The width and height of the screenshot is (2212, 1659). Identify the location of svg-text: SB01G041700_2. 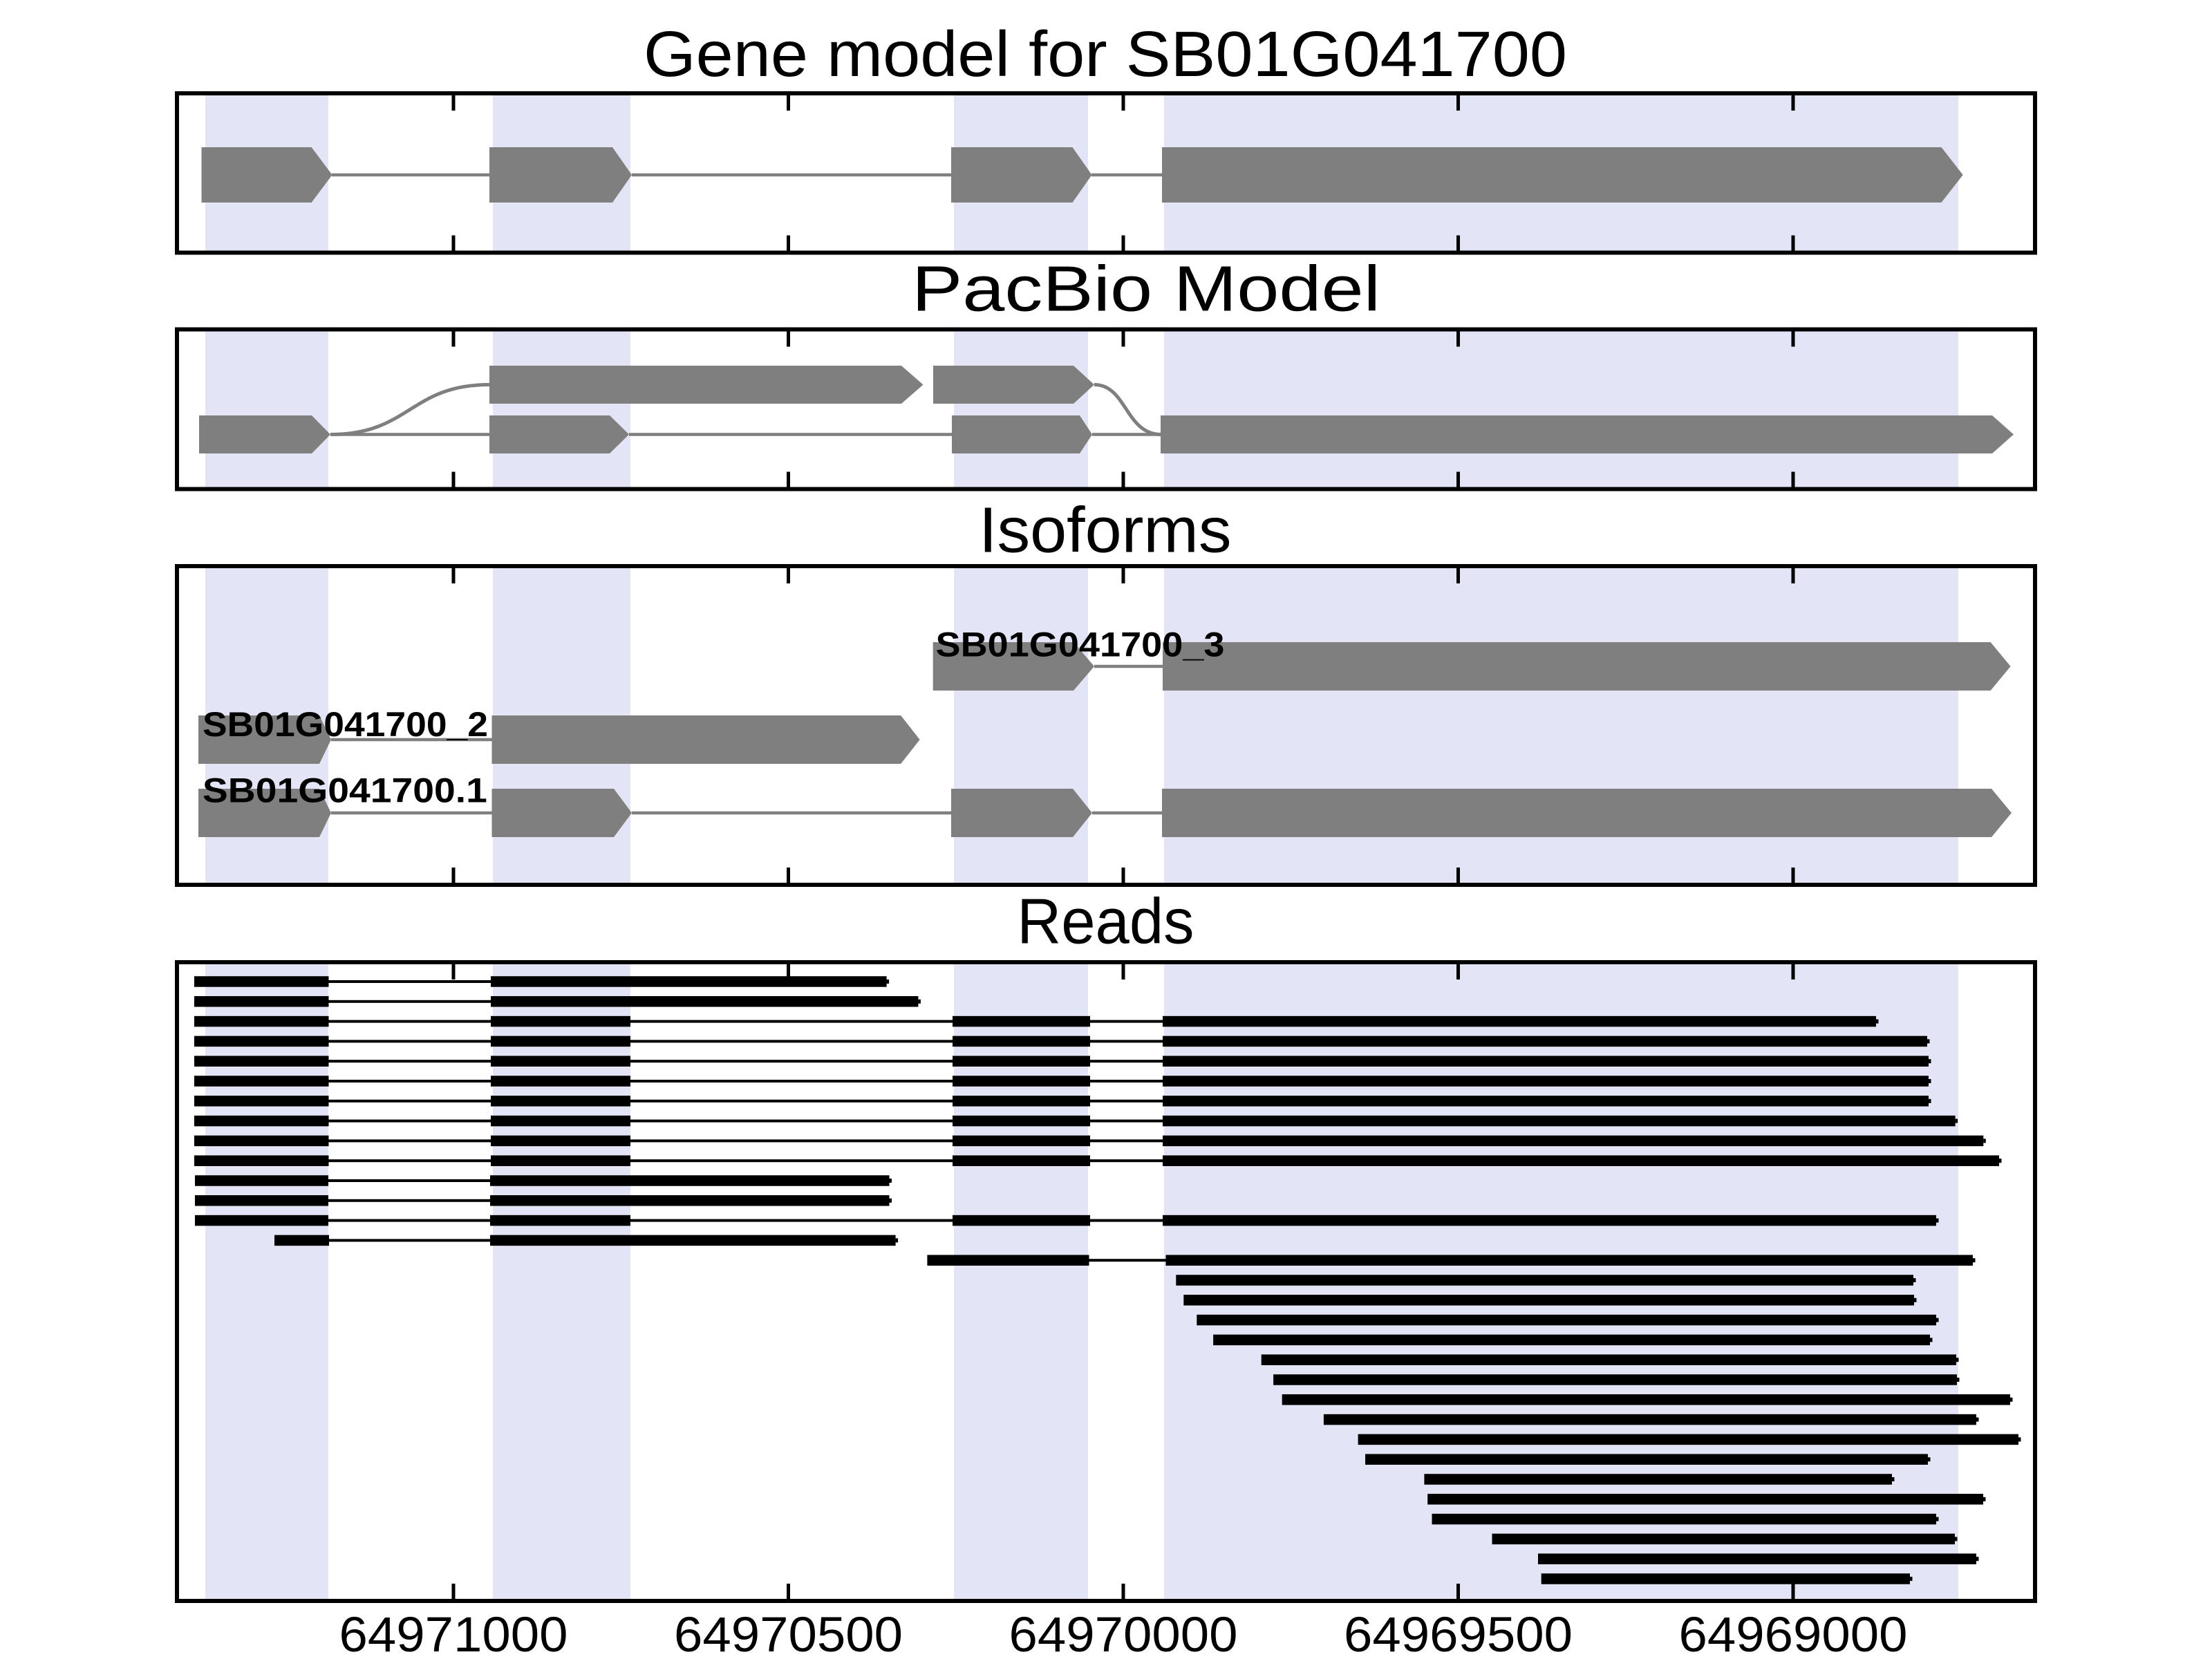
(345, 725).